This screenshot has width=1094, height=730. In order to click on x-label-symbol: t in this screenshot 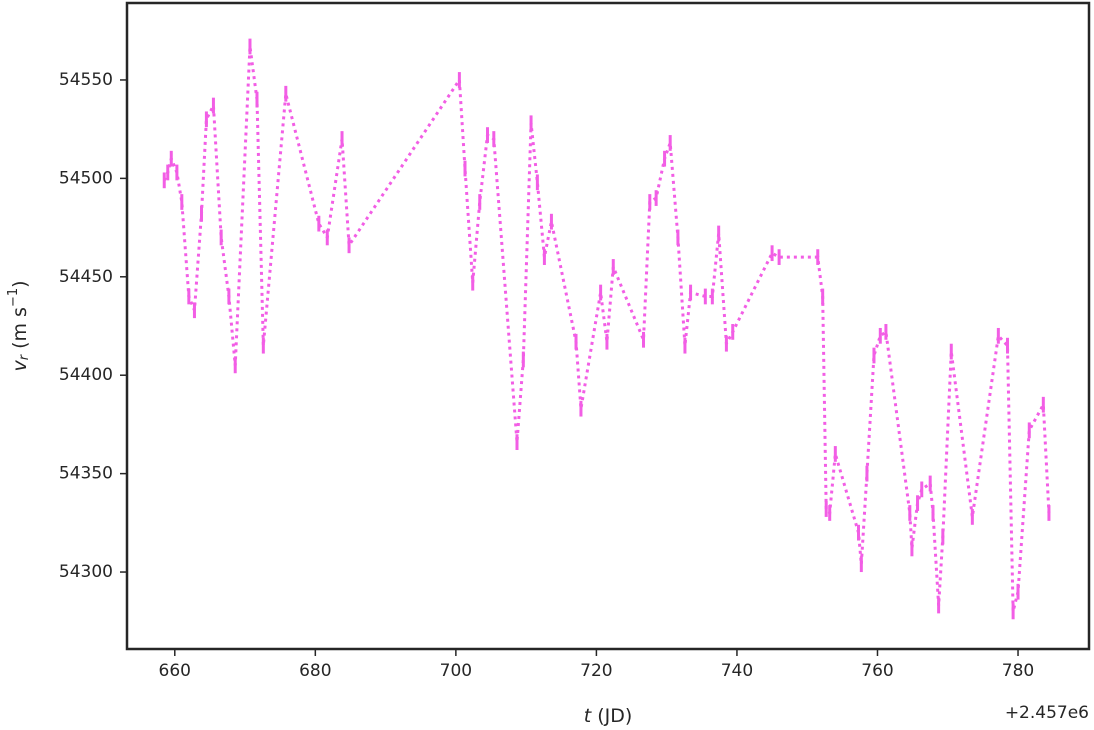, I will do `click(588, 716)`.